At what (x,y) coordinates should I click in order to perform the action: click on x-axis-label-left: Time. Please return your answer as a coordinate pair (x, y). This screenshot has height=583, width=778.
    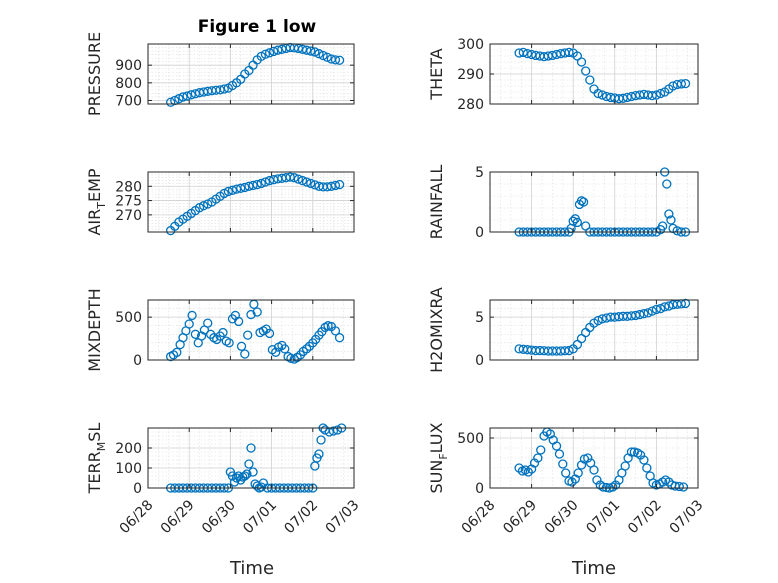
    Looking at the image, I should click on (251, 568).